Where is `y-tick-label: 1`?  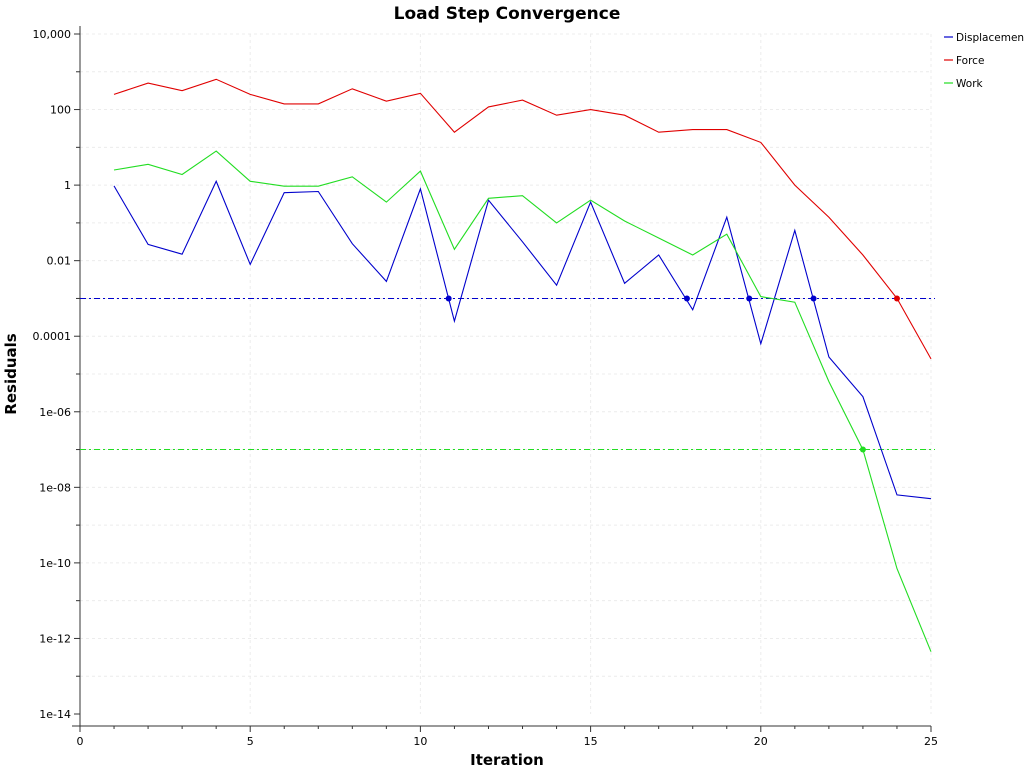
y-tick-label: 1 is located at coordinates (67, 185).